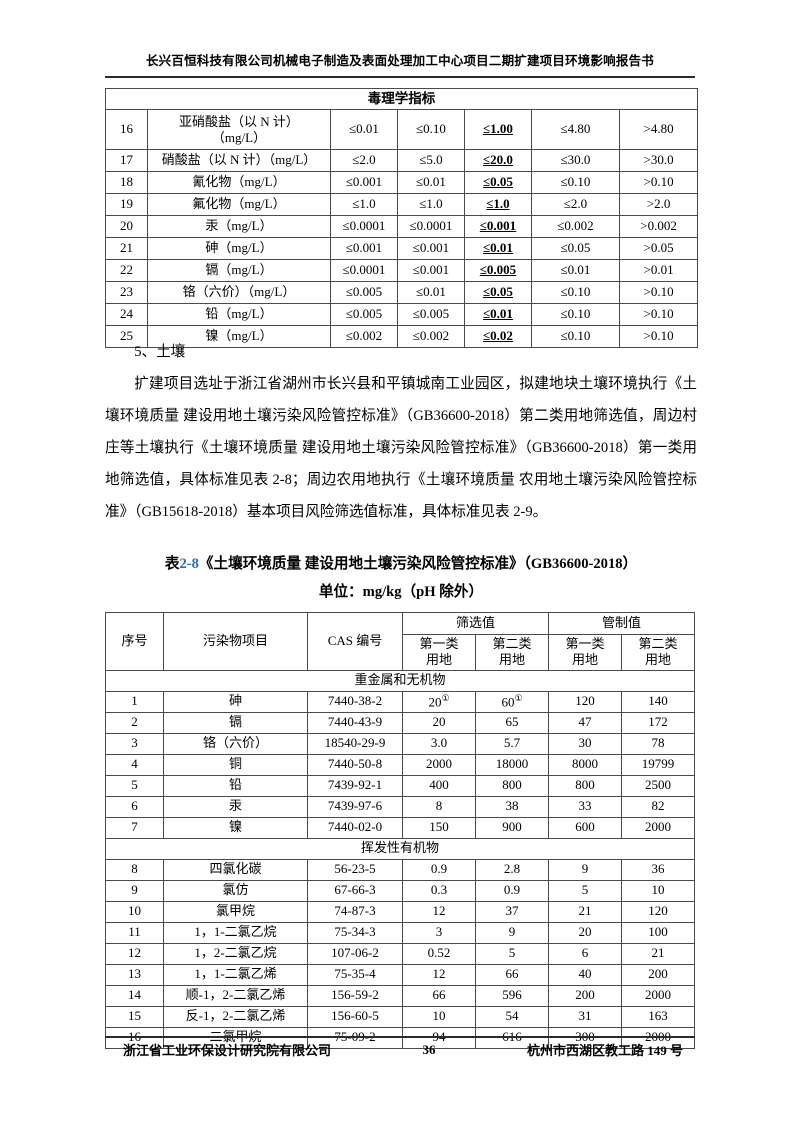  Describe the element at coordinates (402, 336) in the screenshot. I see `table-row: 25 镍（mg/L） ≤0.002 ≤0.002 ≤0.02 ≤0.10 >0.10` at that location.